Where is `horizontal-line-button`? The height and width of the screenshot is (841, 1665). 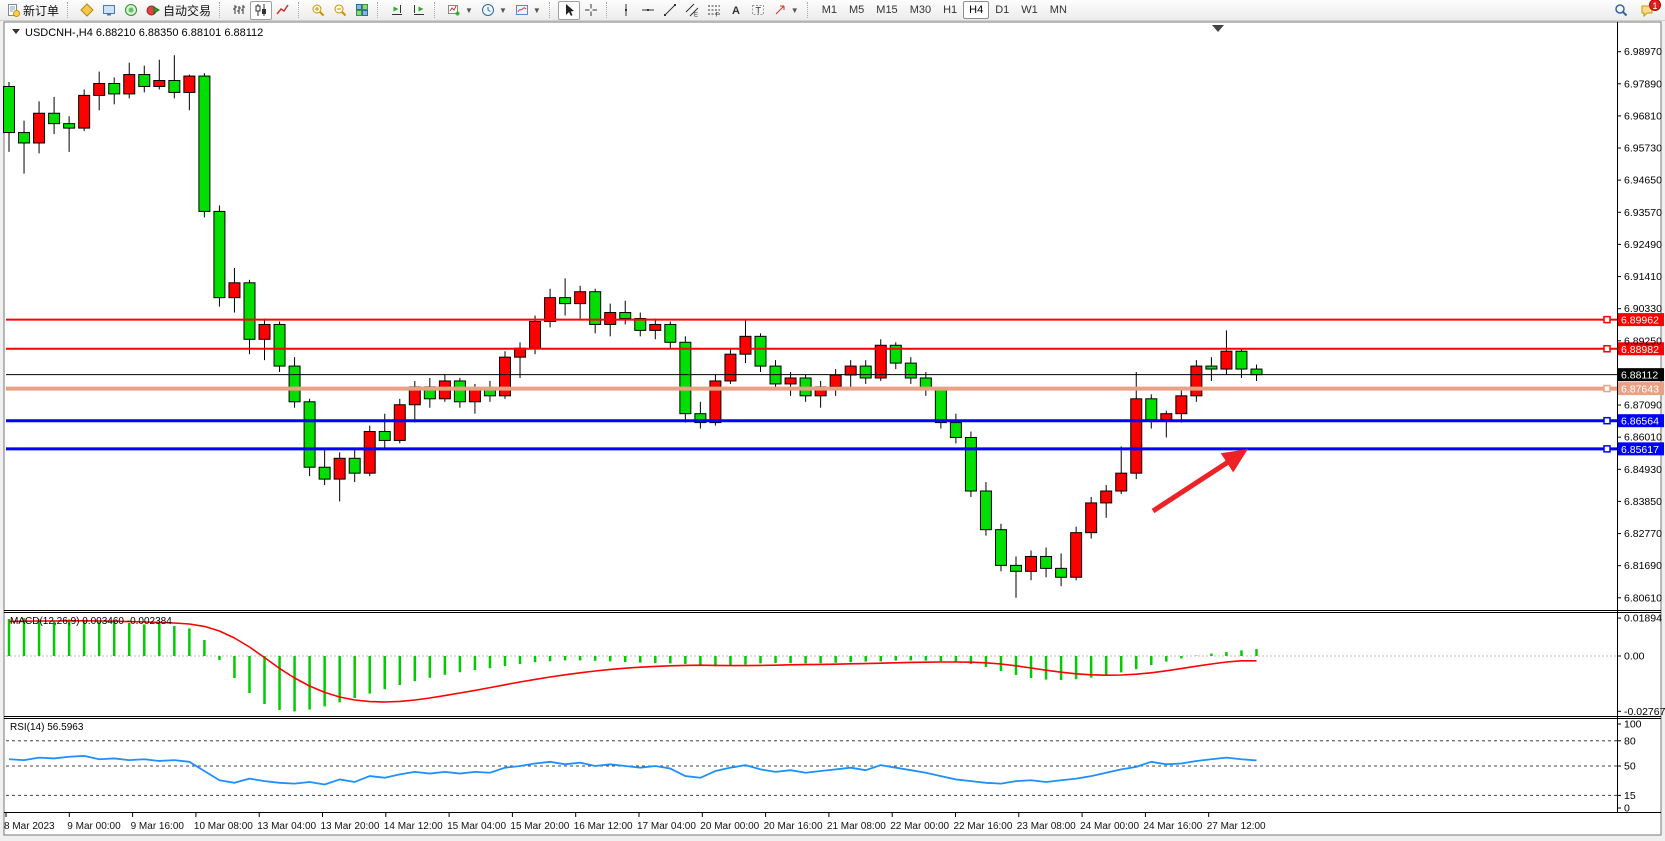 horizontal-line-button is located at coordinates (648, 10).